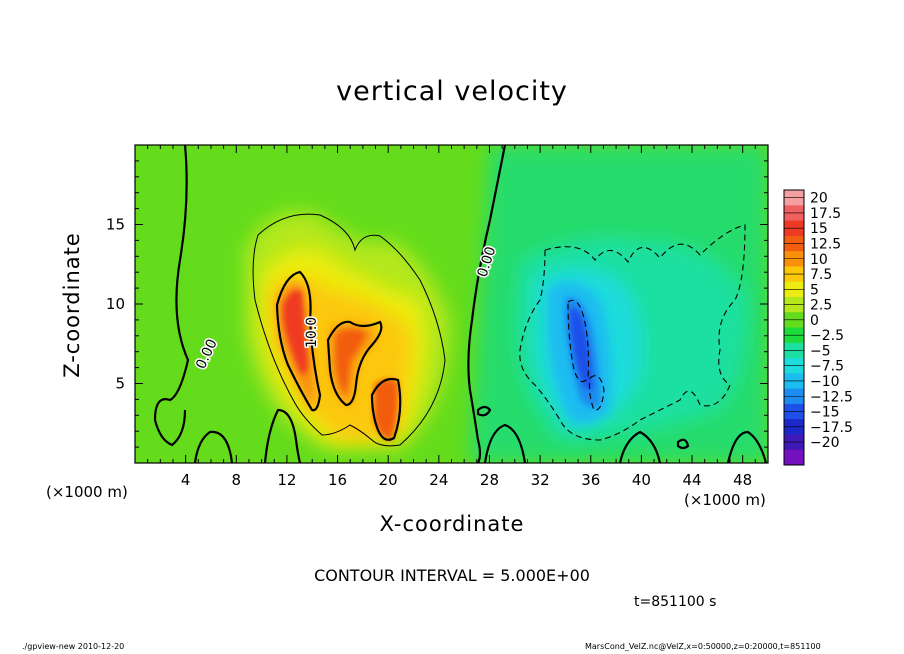 Image resolution: width=904 pixels, height=654 pixels. I want to click on time-label: t=851100 s, so click(675, 602).